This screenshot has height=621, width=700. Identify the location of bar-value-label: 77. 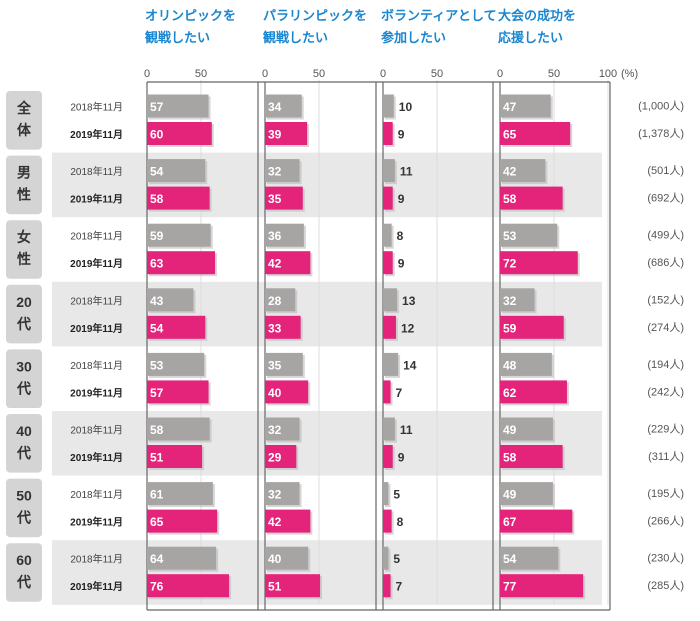
(510, 587).